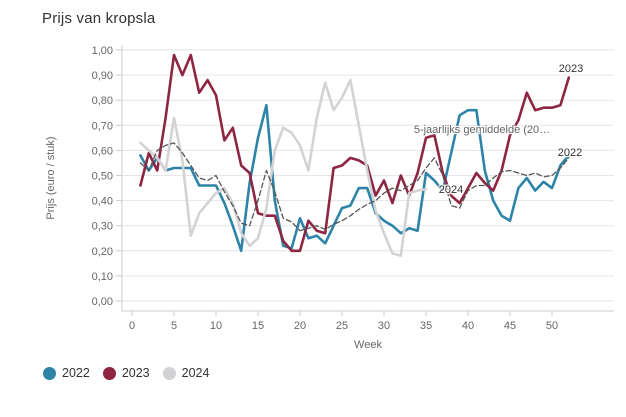 The width and height of the screenshot is (626, 417). What do you see at coordinates (135, 373) in the screenshot?
I see `legend-label-2023: 2023` at bounding box center [135, 373].